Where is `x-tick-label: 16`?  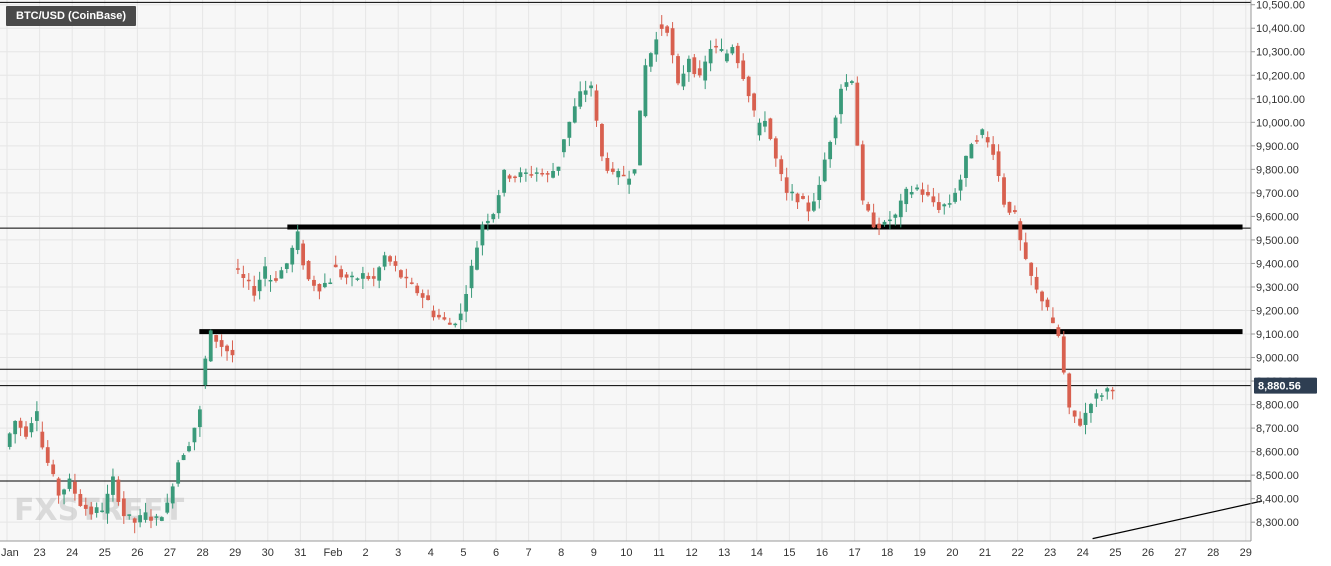
x-tick-label: 16 is located at coordinates (822, 553).